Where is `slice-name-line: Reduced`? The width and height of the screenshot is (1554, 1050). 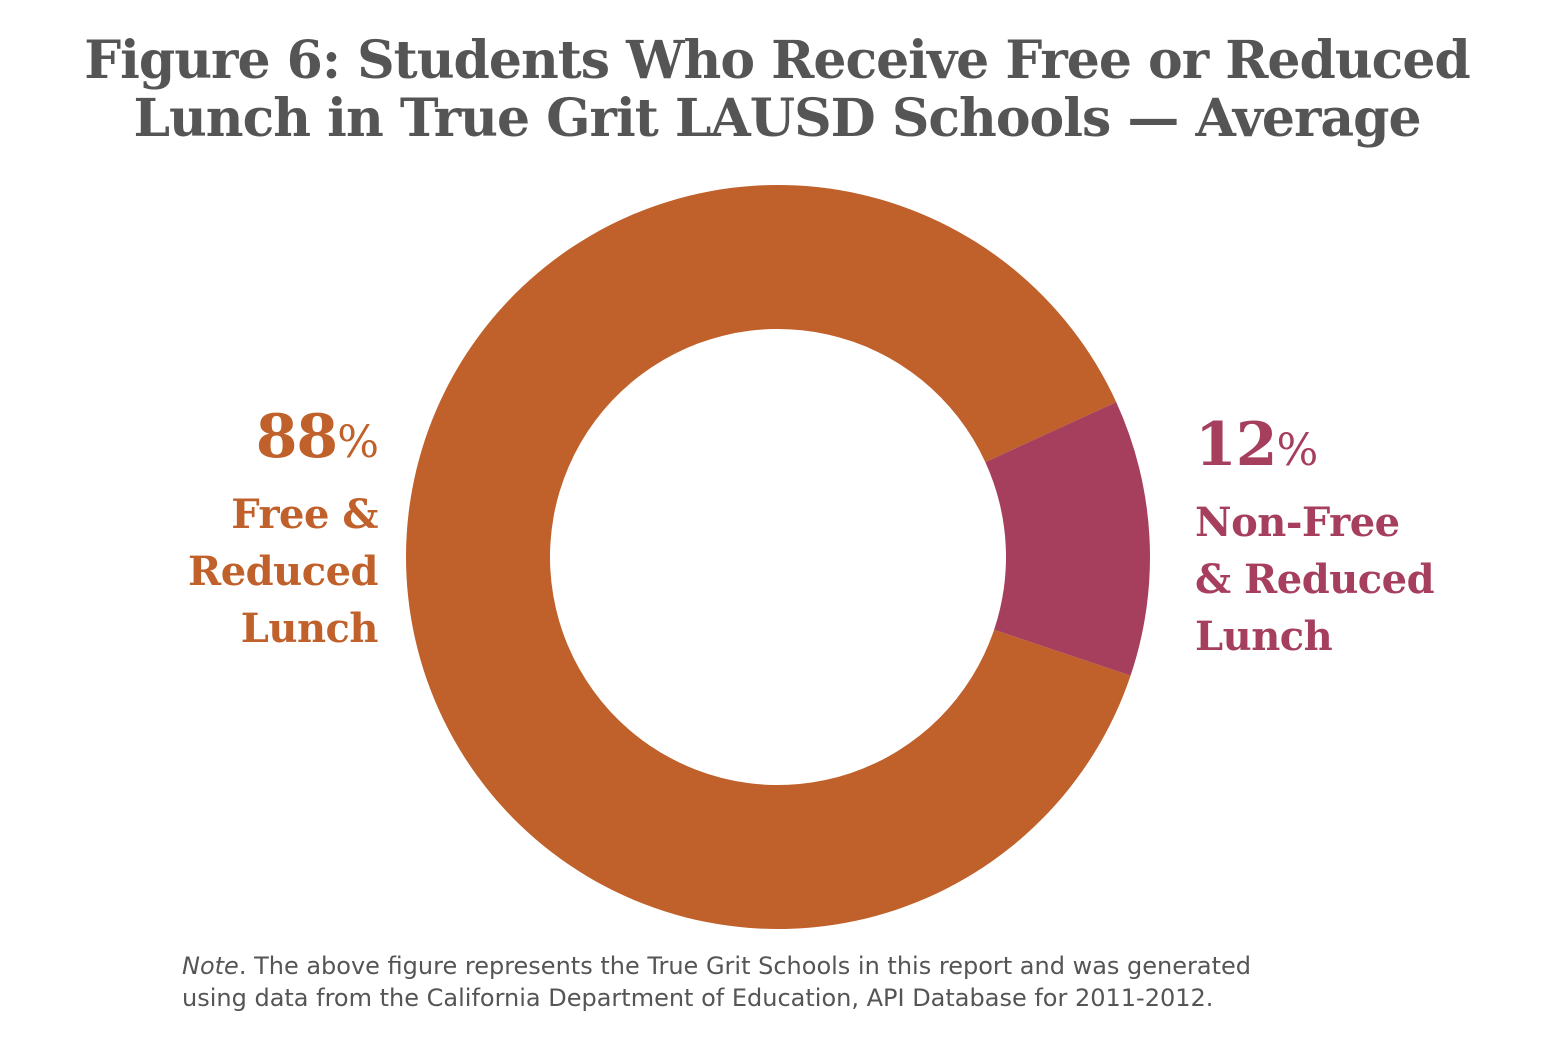
slice-name-line: Reduced is located at coordinates (283, 571).